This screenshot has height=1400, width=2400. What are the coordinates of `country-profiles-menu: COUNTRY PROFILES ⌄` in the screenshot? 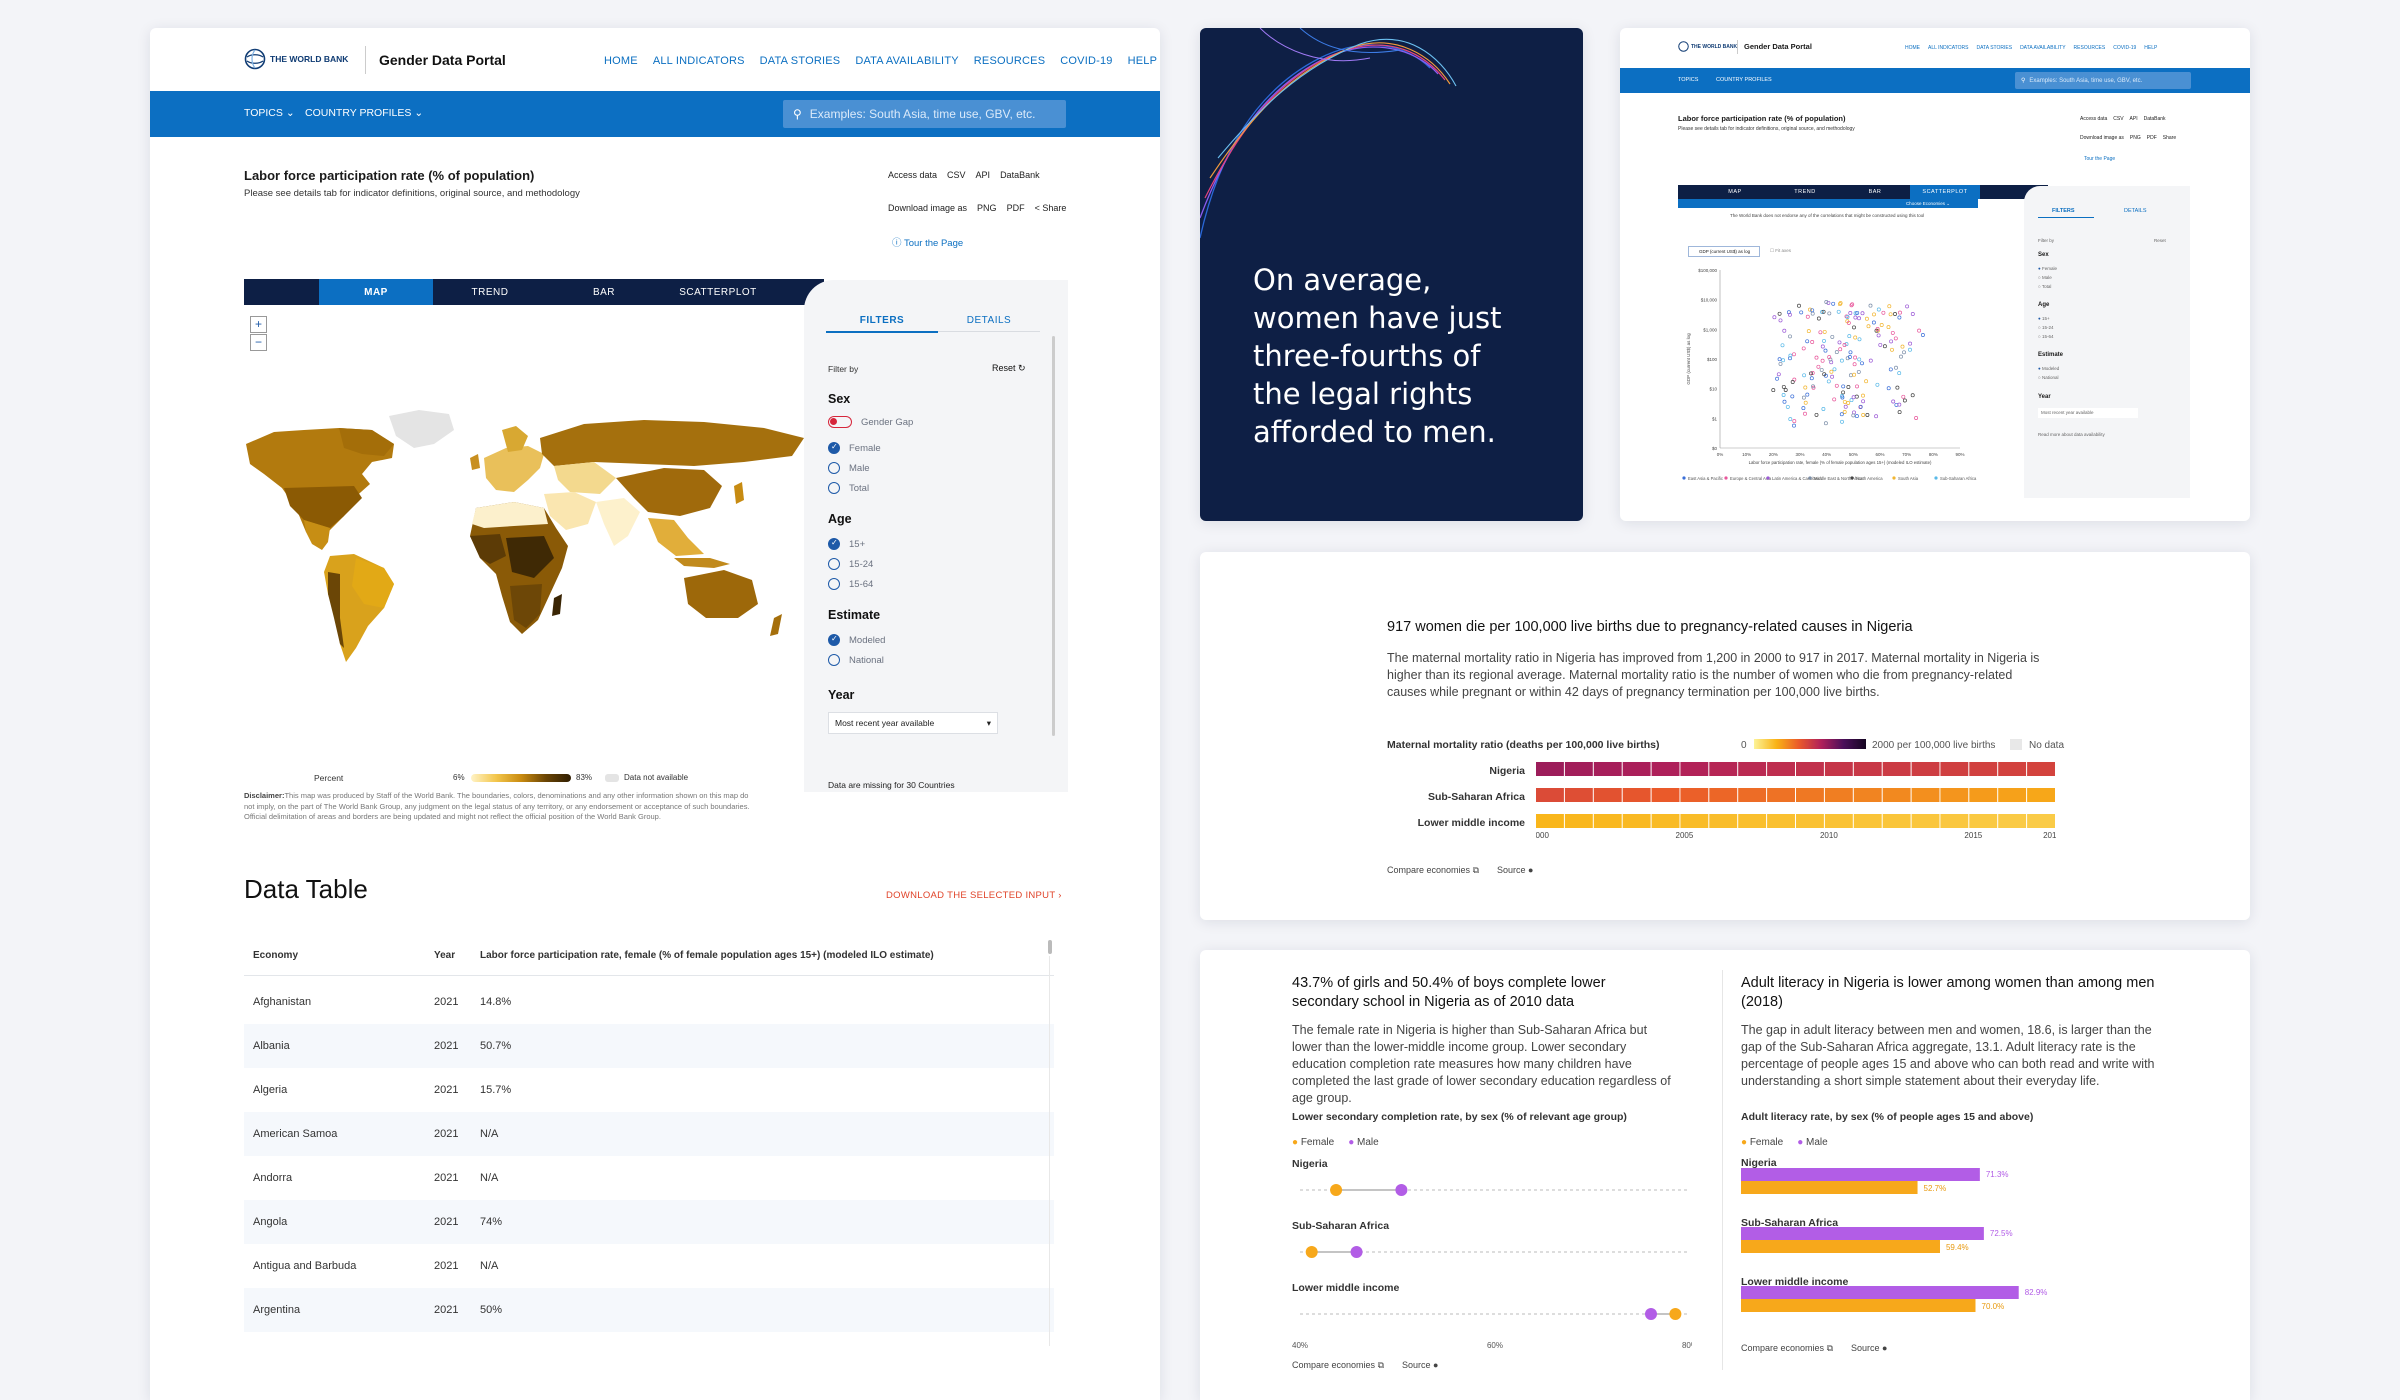 It's located at (364, 113).